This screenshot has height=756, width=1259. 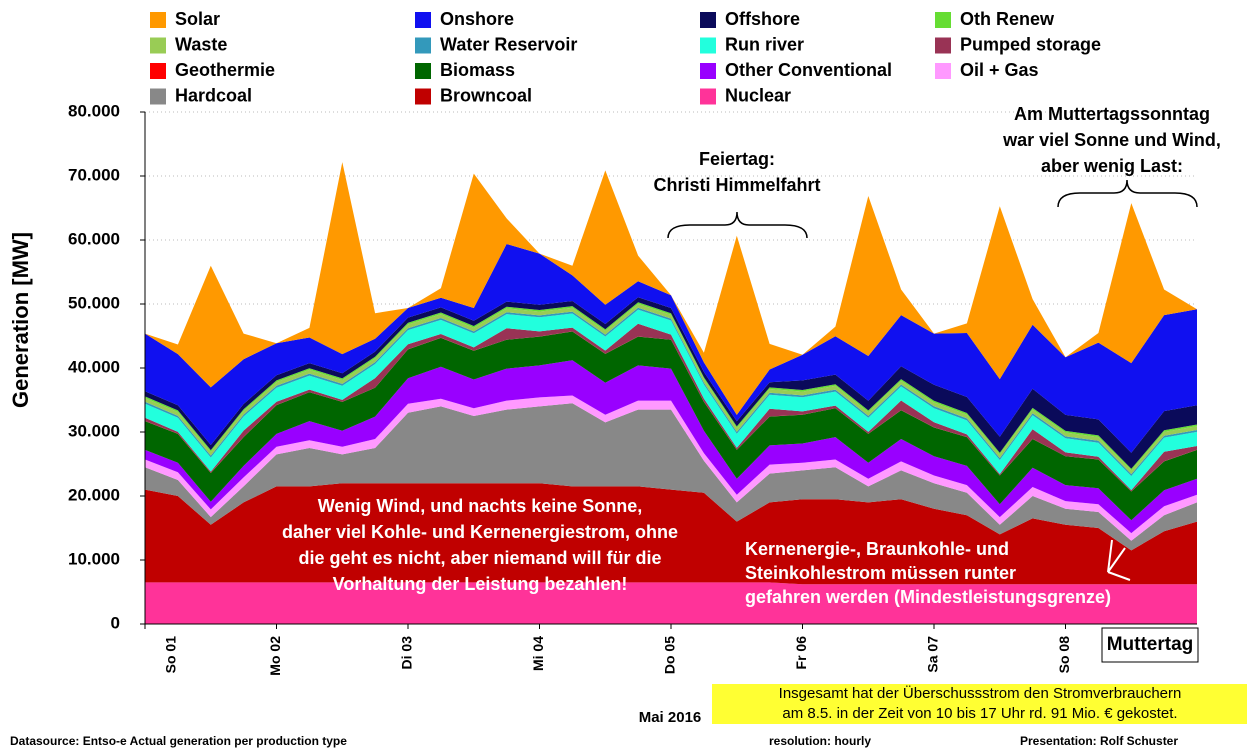 What do you see at coordinates (736, 185) in the screenshot?
I see `annotation: Christi Himmelfahrt` at bounding box center [736, 185].